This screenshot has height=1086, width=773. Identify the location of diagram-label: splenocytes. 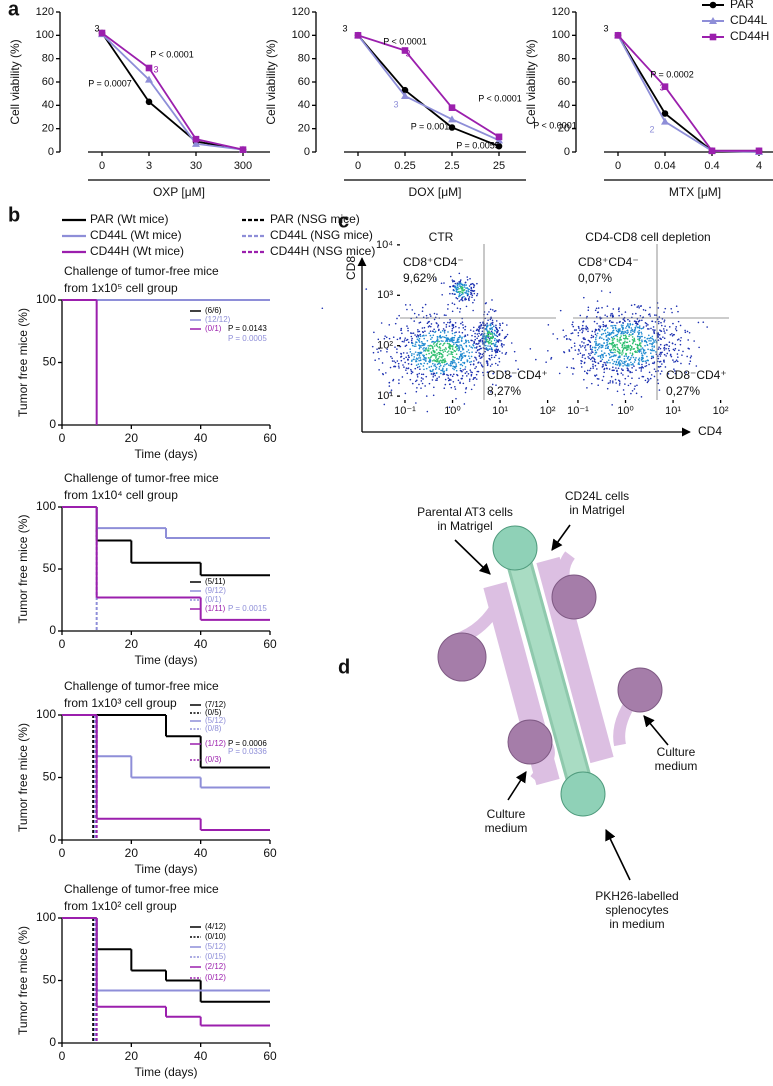
(636, 910).